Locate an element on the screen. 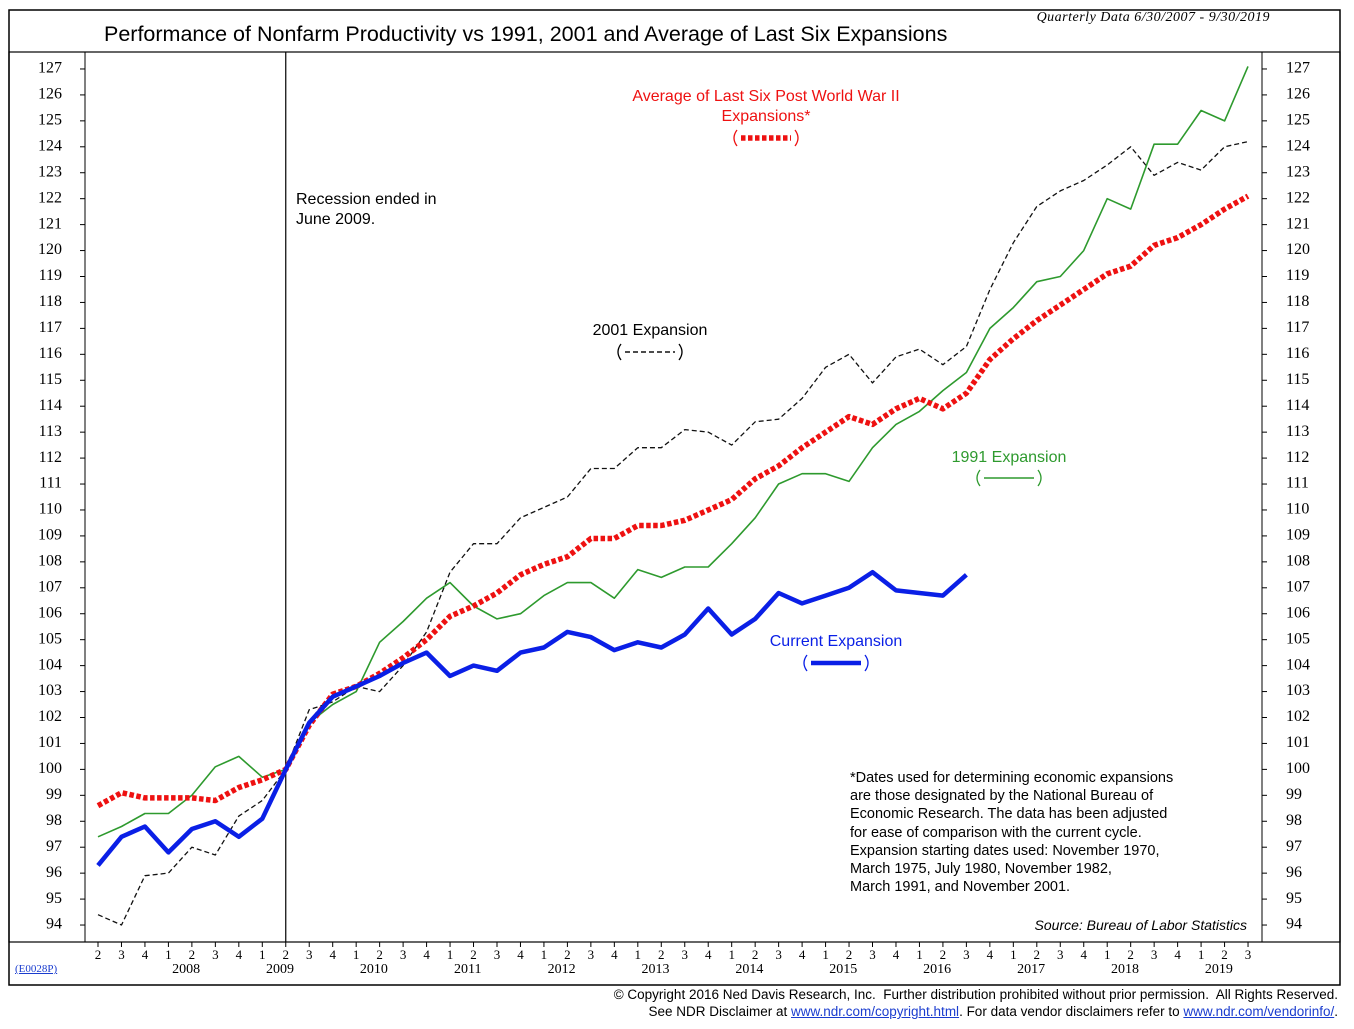 Image resolution: width=1354 pixels, height=1029 pixels. y-tick-label-right: 125 is located at coordinates (1298, 120).